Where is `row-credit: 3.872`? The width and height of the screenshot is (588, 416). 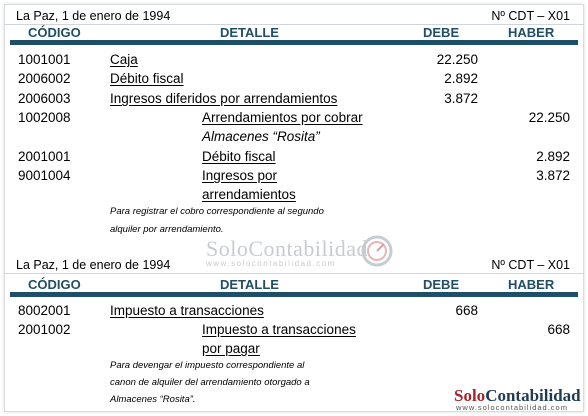
row-credit: 3.872 is located at coordinates (553, 175).